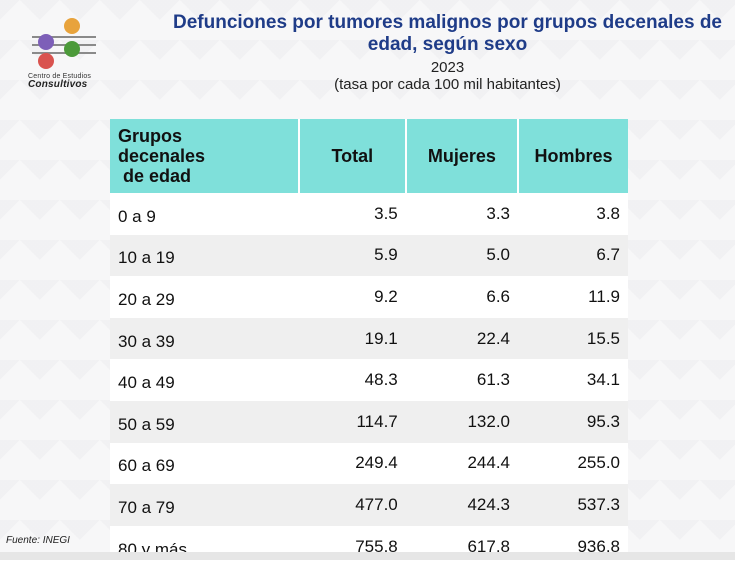 The image size is (735, 567). What do you see at coordinates (573, 297) in the screenshot?
I see `cell-hombres: 11.9` at bounding box center [573, 297].